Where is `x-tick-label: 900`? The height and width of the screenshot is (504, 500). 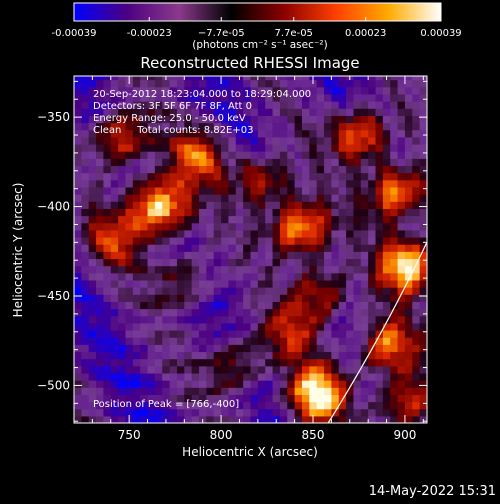
x-tick-label: 900 is located at coordinates (404, 435).